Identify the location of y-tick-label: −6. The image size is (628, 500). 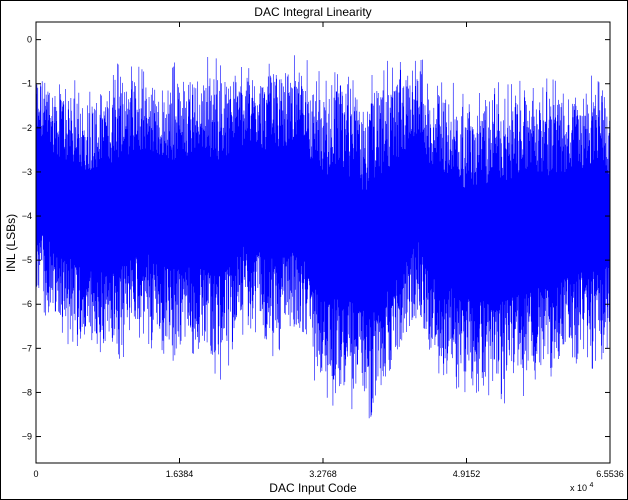
(27, 304).